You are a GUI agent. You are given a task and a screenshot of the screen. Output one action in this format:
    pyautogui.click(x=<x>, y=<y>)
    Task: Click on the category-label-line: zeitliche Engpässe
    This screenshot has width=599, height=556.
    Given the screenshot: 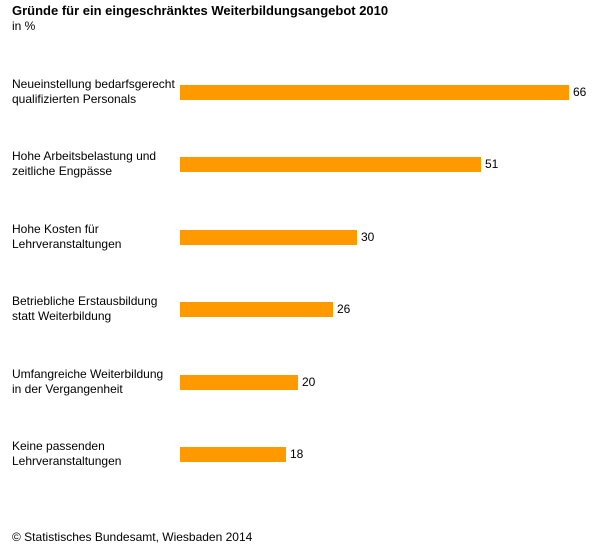 What is the action you would take?
    pyautogui.click(x=62, y=171)
    